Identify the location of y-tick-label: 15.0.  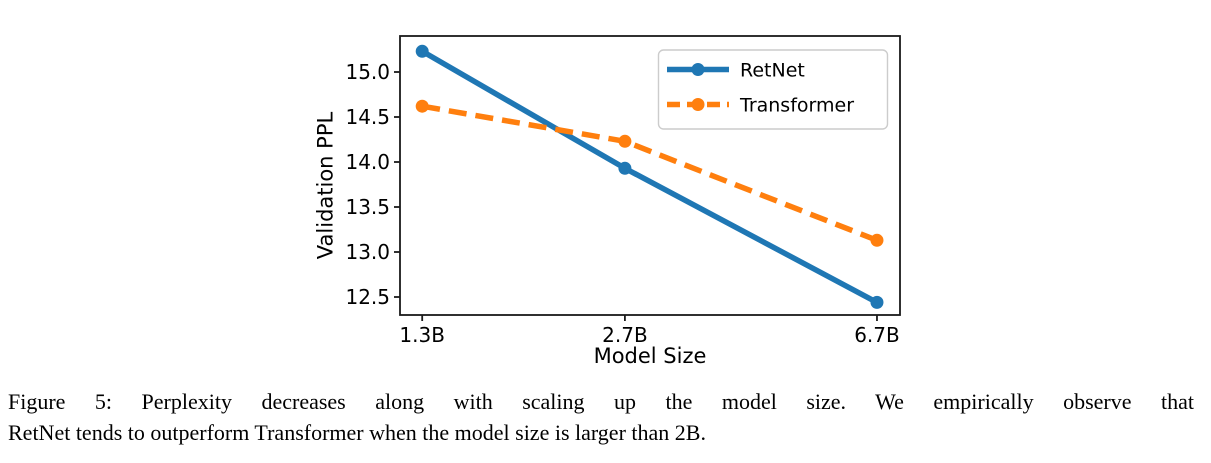
(367, 72).